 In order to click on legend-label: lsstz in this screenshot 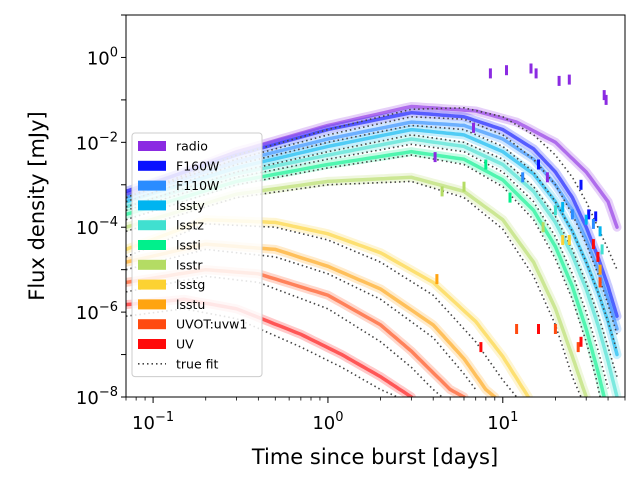, I will do `click(190, 225)`.